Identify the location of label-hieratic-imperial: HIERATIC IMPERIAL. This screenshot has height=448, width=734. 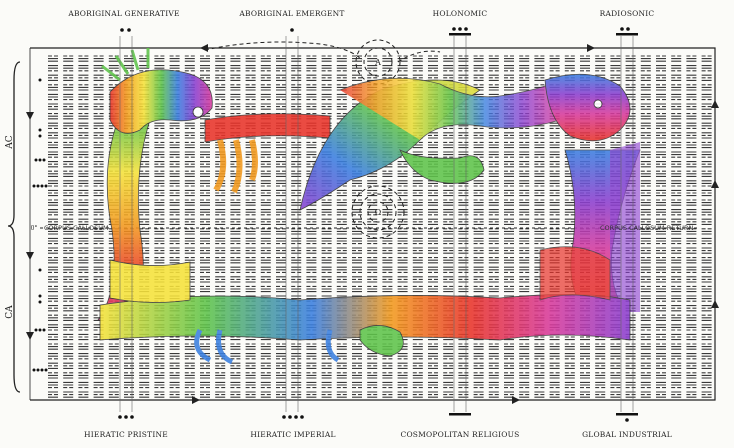
(292, 434).